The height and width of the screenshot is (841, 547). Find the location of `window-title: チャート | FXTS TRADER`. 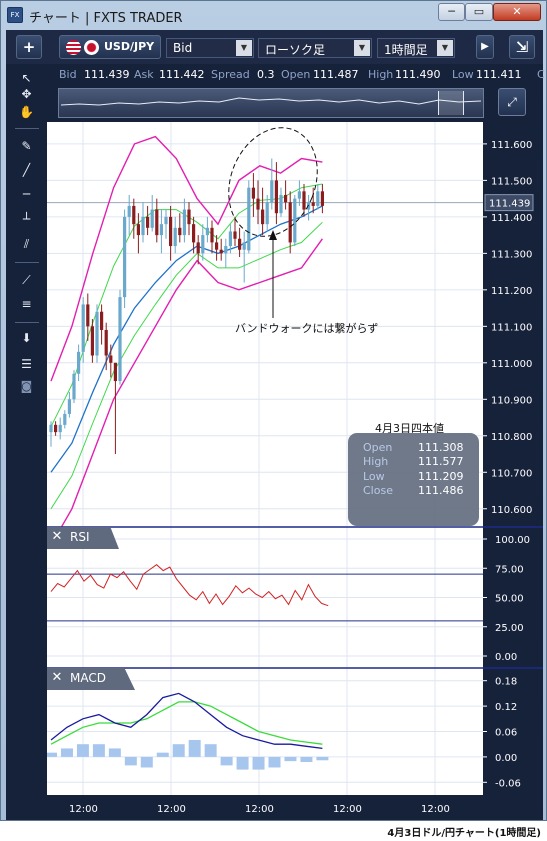

window-title: チャート | FXTS TRADER is located at coordinates (106, 18).